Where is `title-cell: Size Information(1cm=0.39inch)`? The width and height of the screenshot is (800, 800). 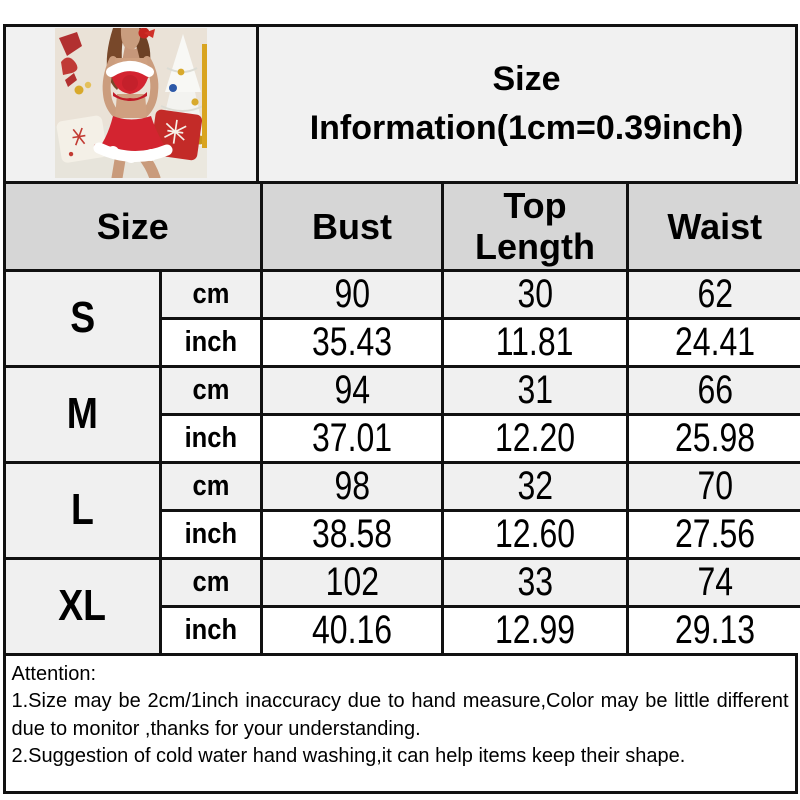
title-cell: Size Information(1cm=0.39inch) is located at coordinates (527, 104).